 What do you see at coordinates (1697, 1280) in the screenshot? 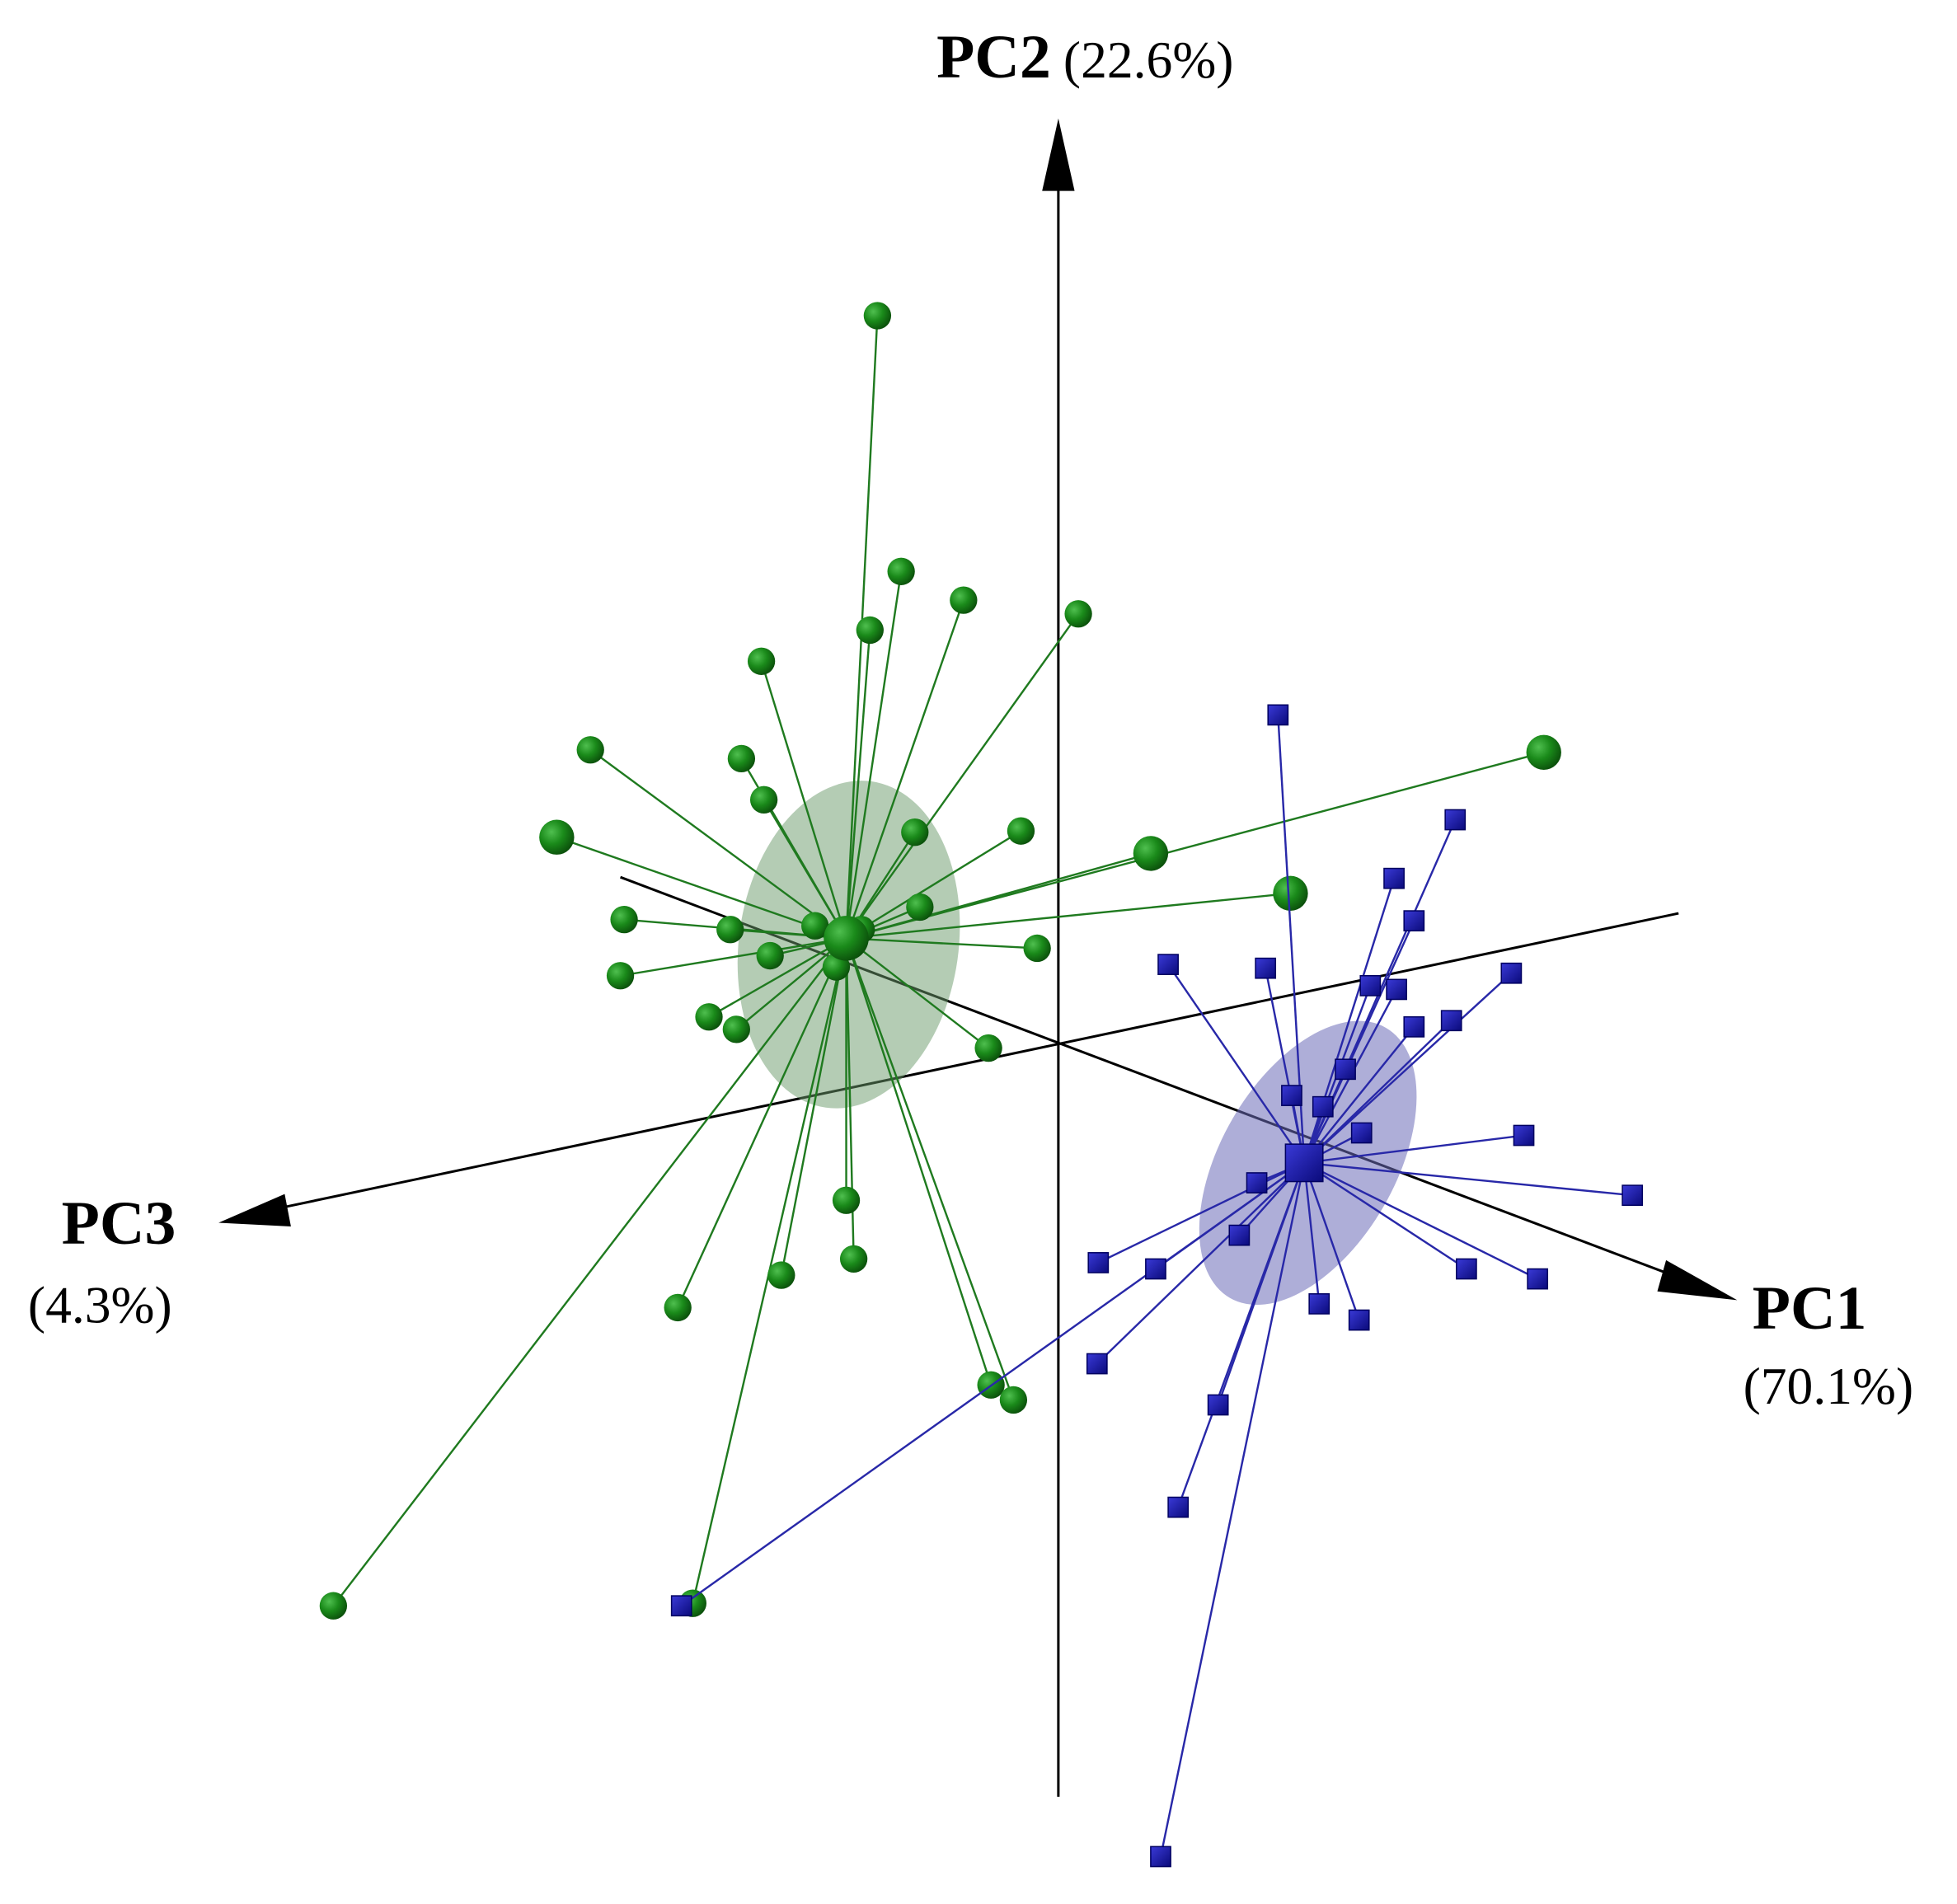
I see `pc1-arrow` at bounding box center [1697, 1280].